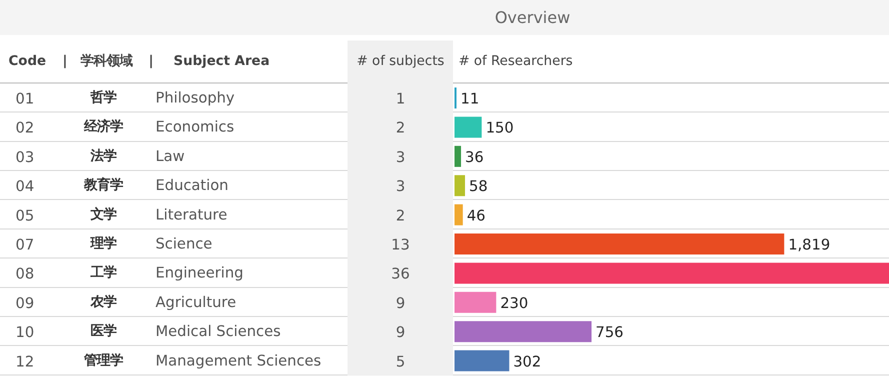  Describe the element at coordinates (25, 128) in the screenshot. I see `text: 02` at that location.